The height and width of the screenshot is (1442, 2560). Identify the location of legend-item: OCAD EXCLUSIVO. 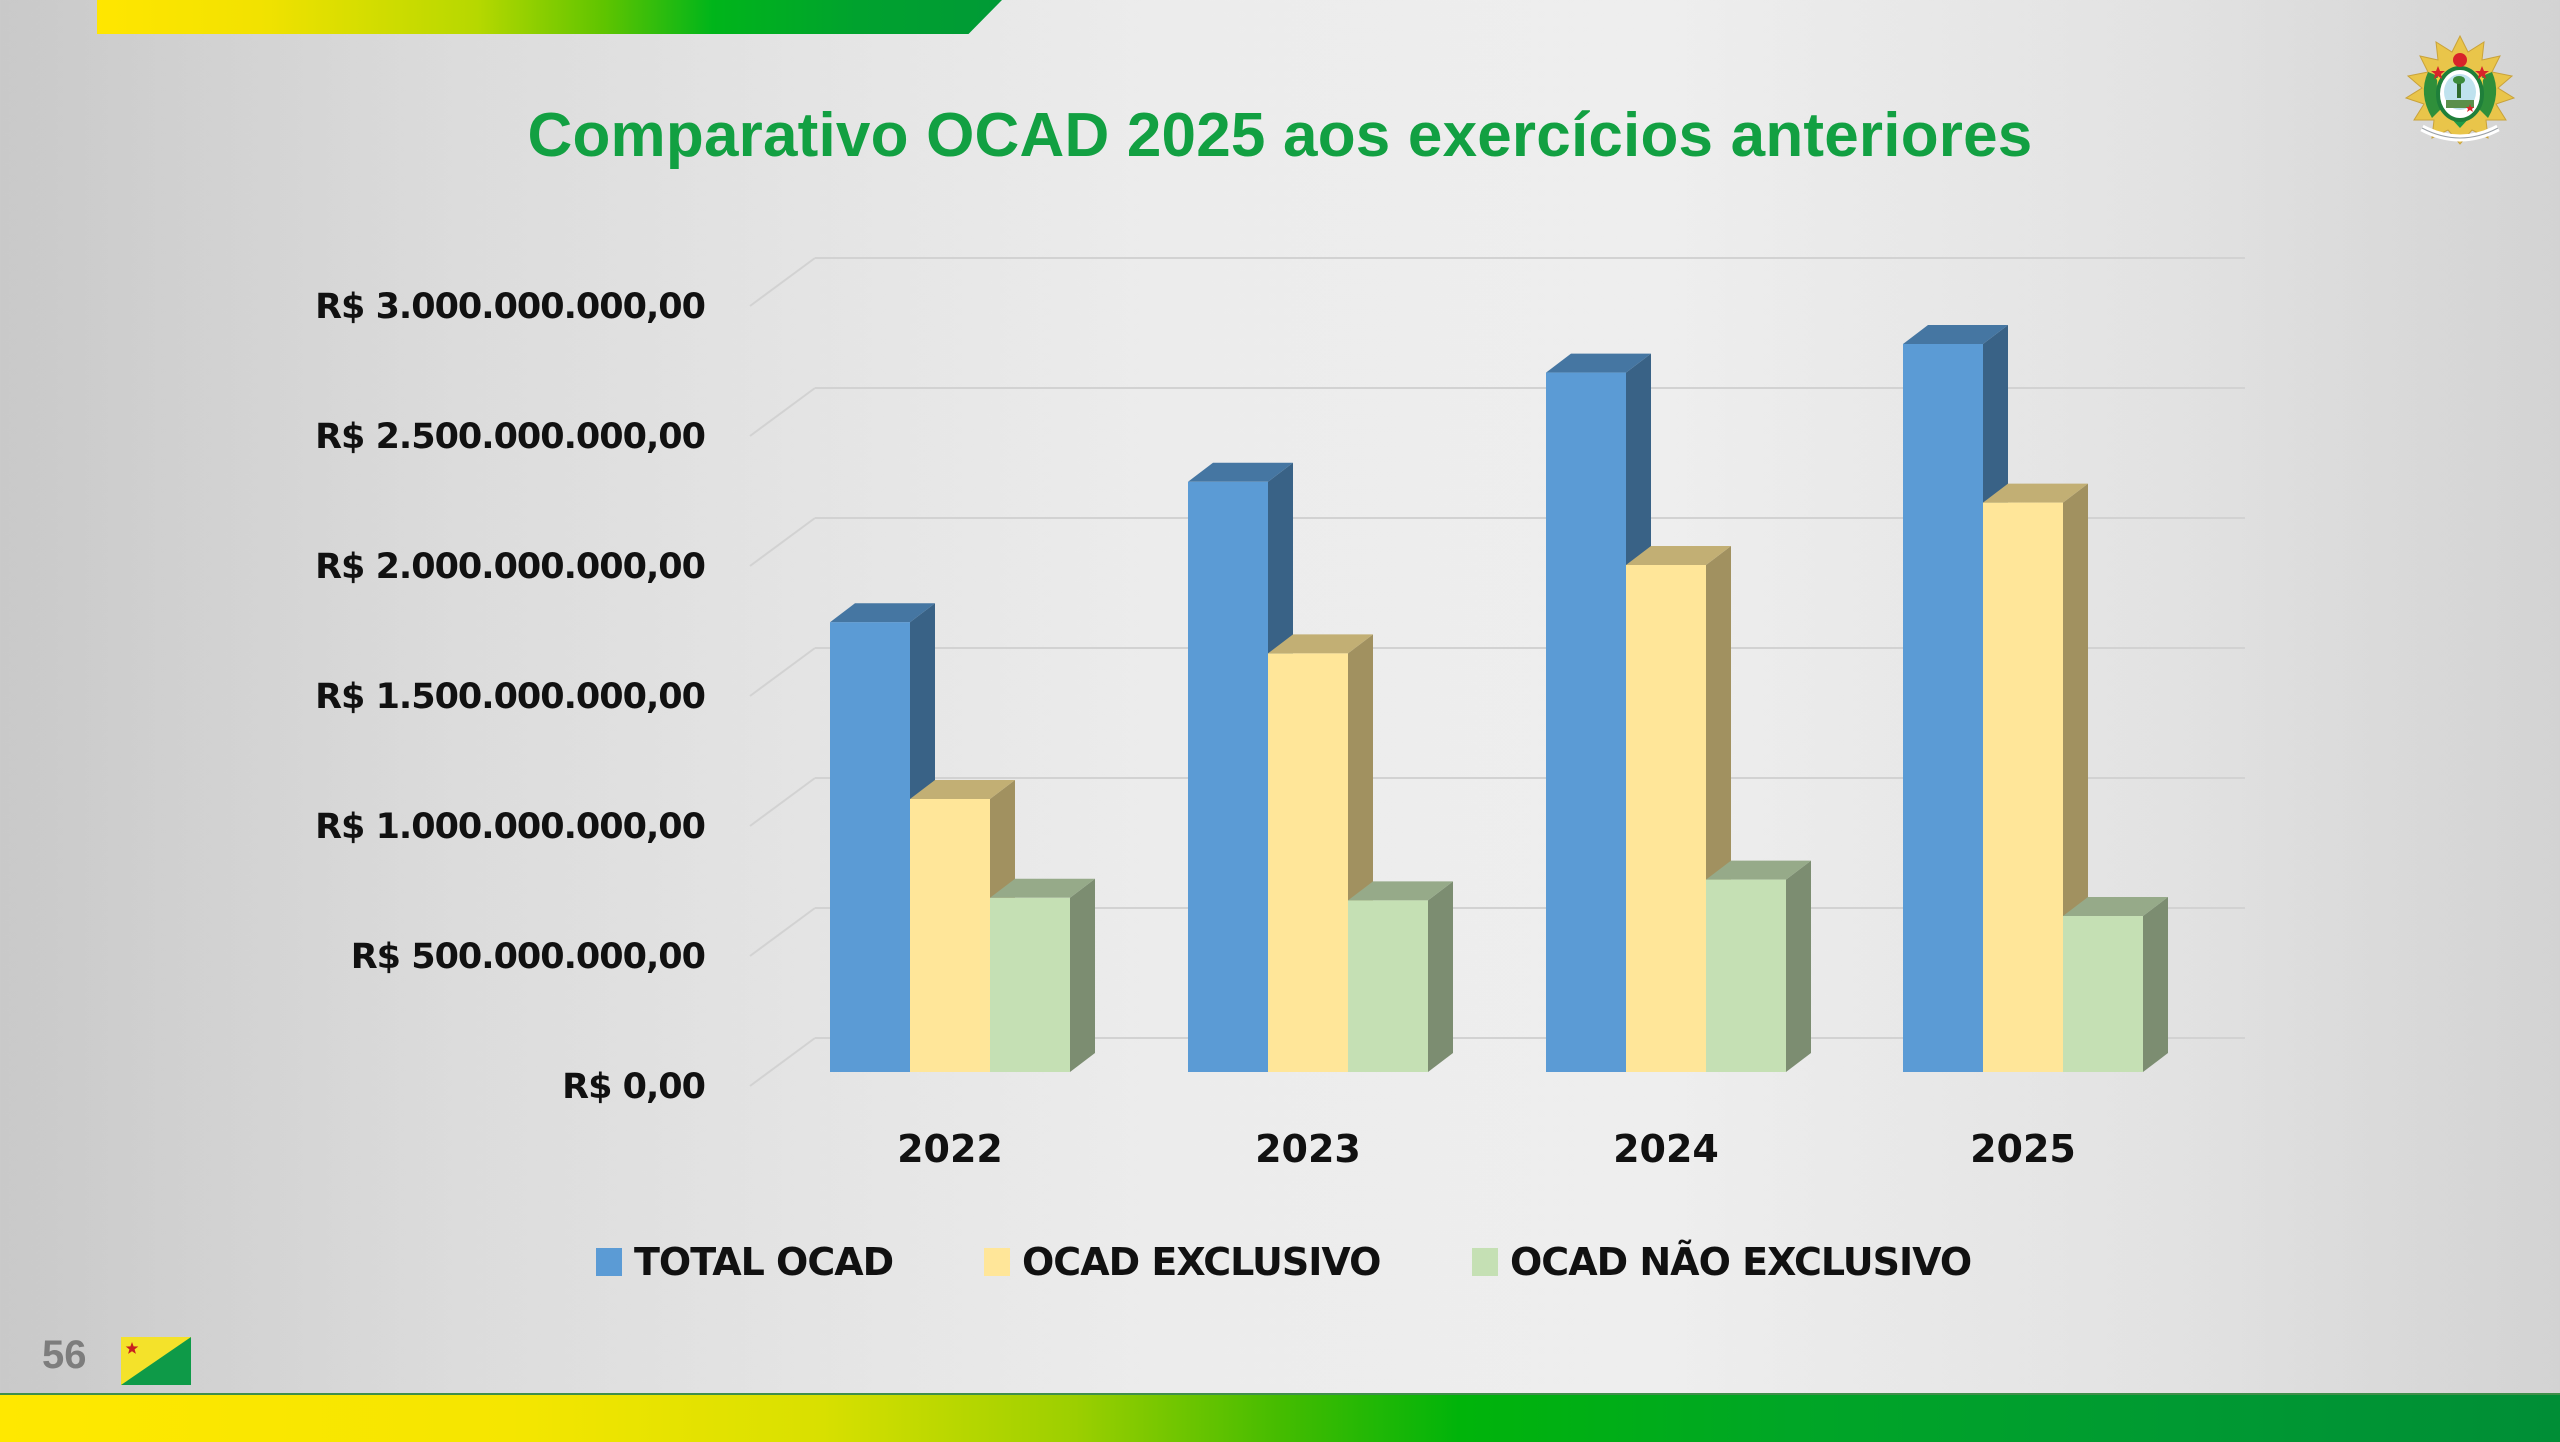
(1182, 1262).